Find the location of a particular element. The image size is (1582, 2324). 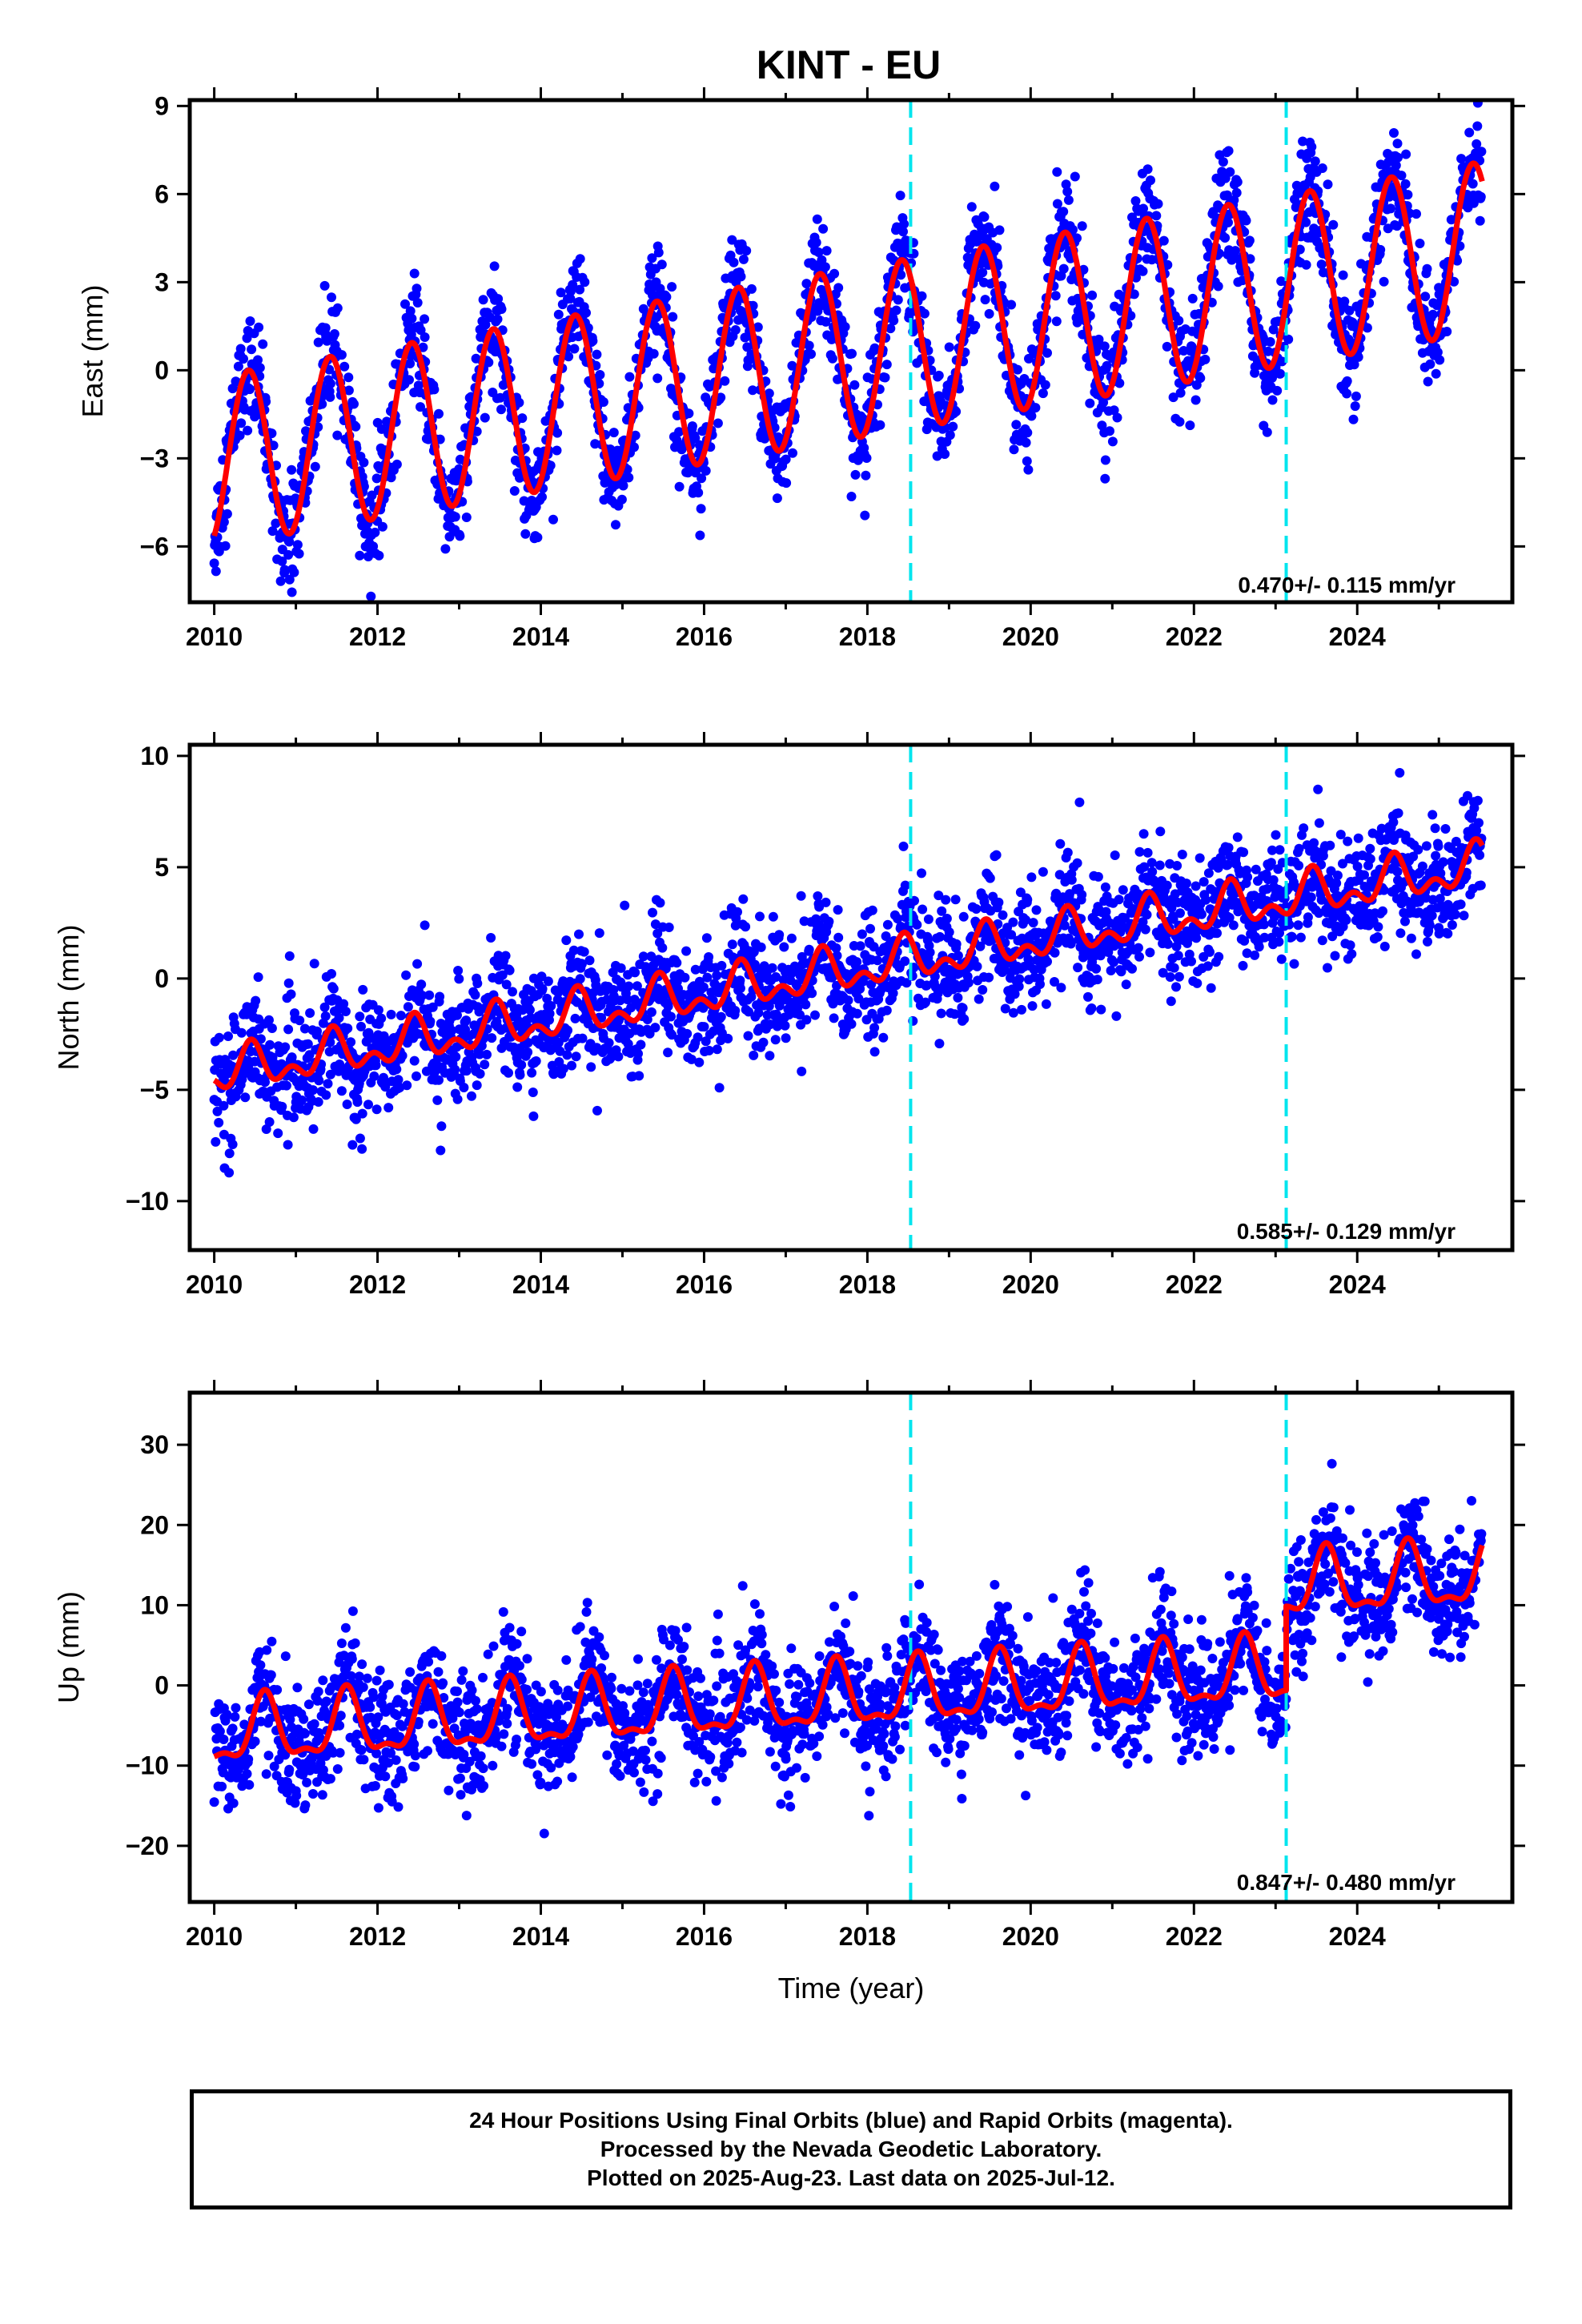

x-tick-label: 2014 is located at coordinates (540, 636).